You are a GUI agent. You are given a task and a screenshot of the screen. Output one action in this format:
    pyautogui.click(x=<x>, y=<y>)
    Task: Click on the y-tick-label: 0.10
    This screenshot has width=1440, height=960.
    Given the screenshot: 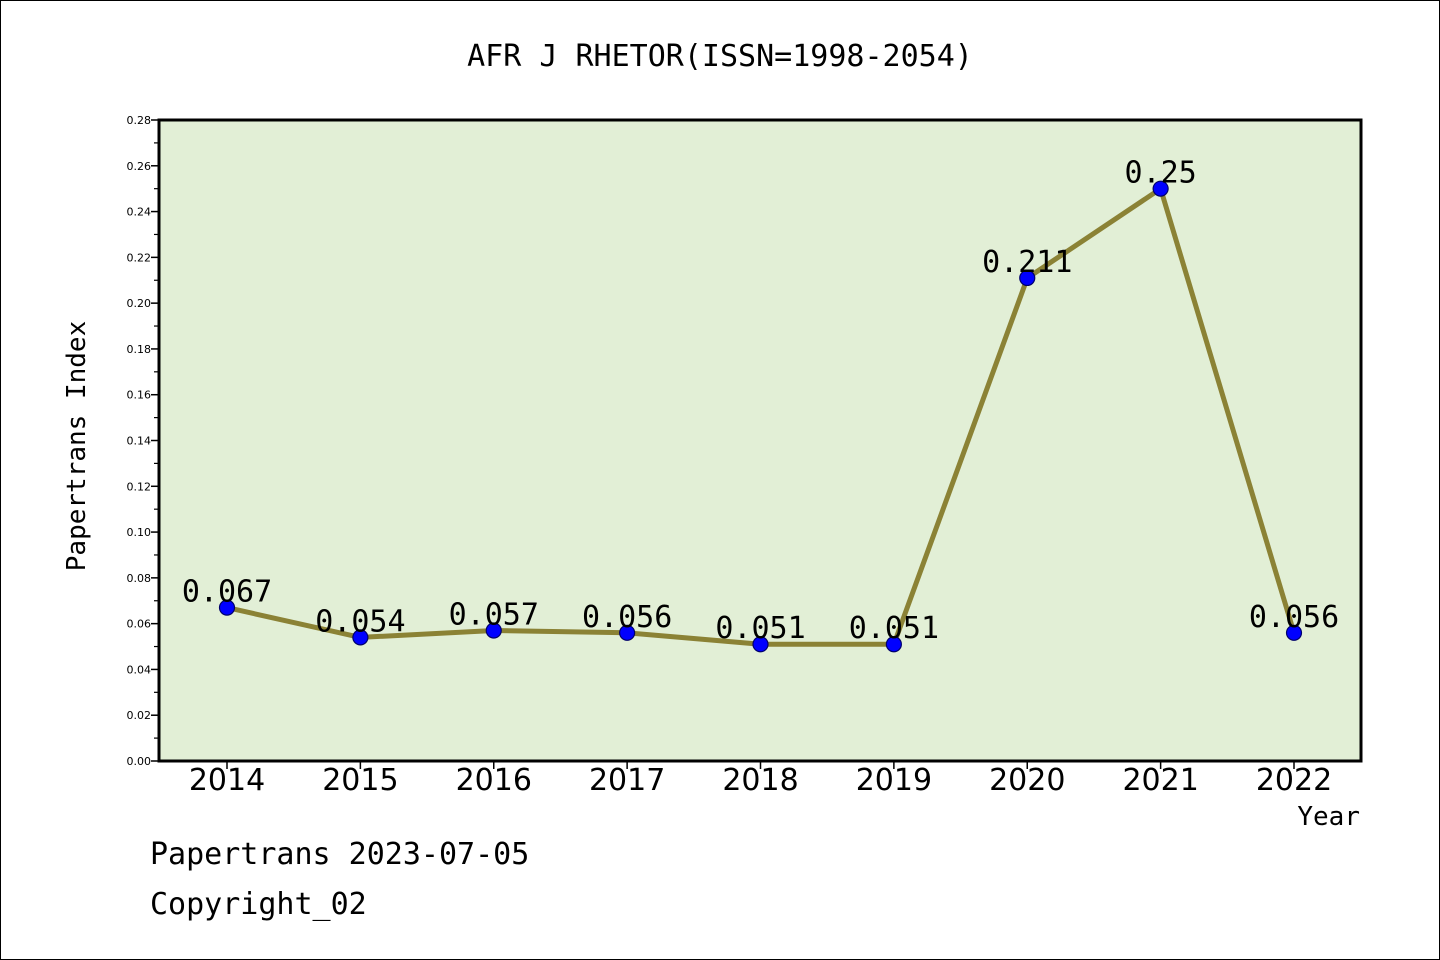 What is the action you would take?
    pyautogui.click(x=139, y=532)
    